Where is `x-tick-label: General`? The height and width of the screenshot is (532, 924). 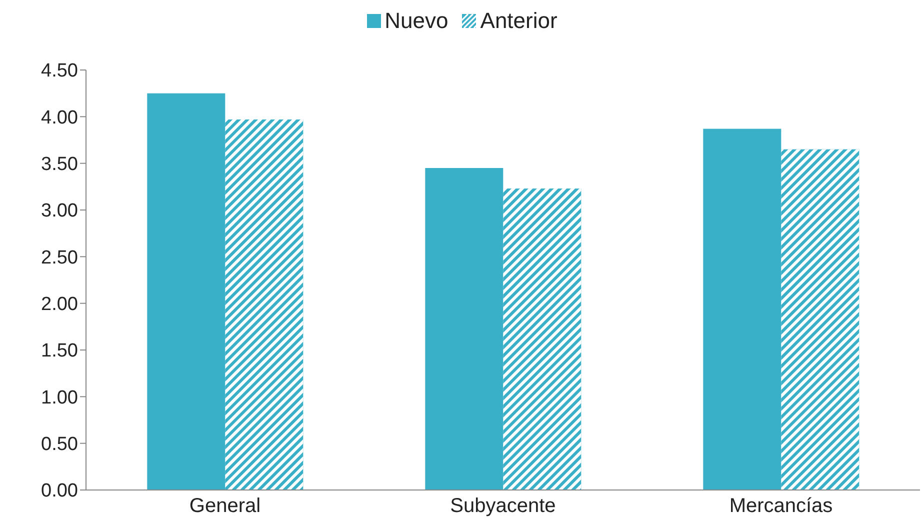 x-tick-label: General is located at coordinates (225, 506).